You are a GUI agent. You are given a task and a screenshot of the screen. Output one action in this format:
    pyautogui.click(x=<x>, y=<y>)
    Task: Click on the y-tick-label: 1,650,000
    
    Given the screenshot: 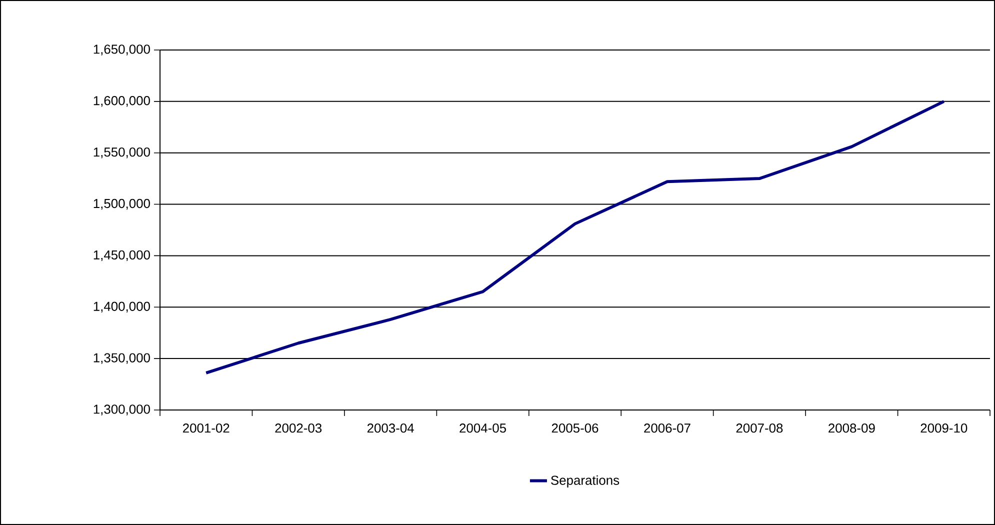 What is the action you would take?
    pyautogui.click(x=122, y=50)
    